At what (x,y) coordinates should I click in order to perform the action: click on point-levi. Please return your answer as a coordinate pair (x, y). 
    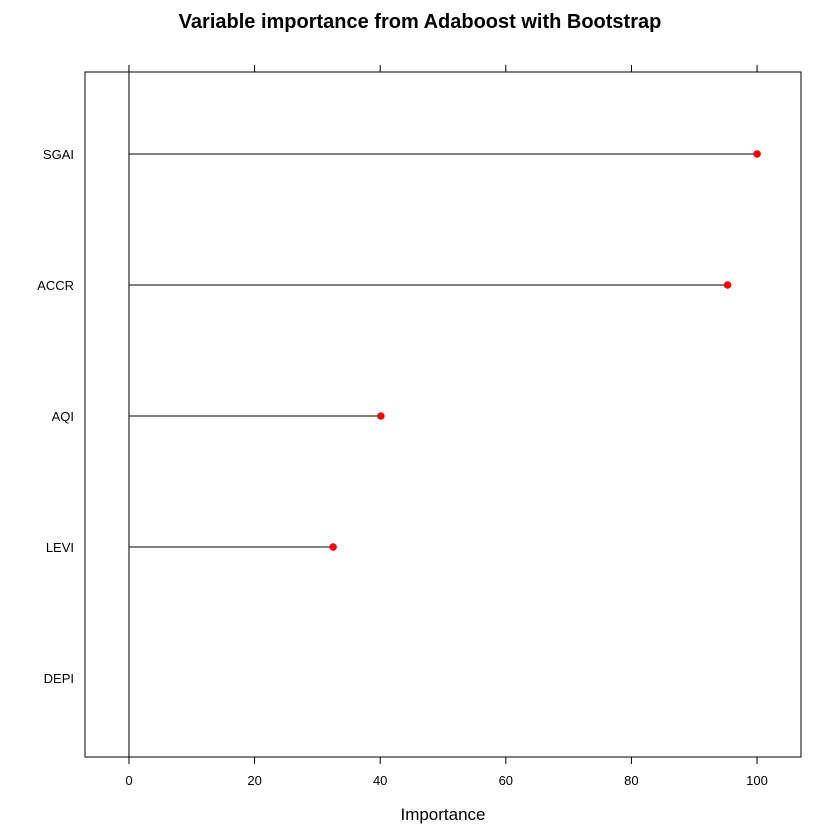
    Looking at the image, I should click on (333, 547).